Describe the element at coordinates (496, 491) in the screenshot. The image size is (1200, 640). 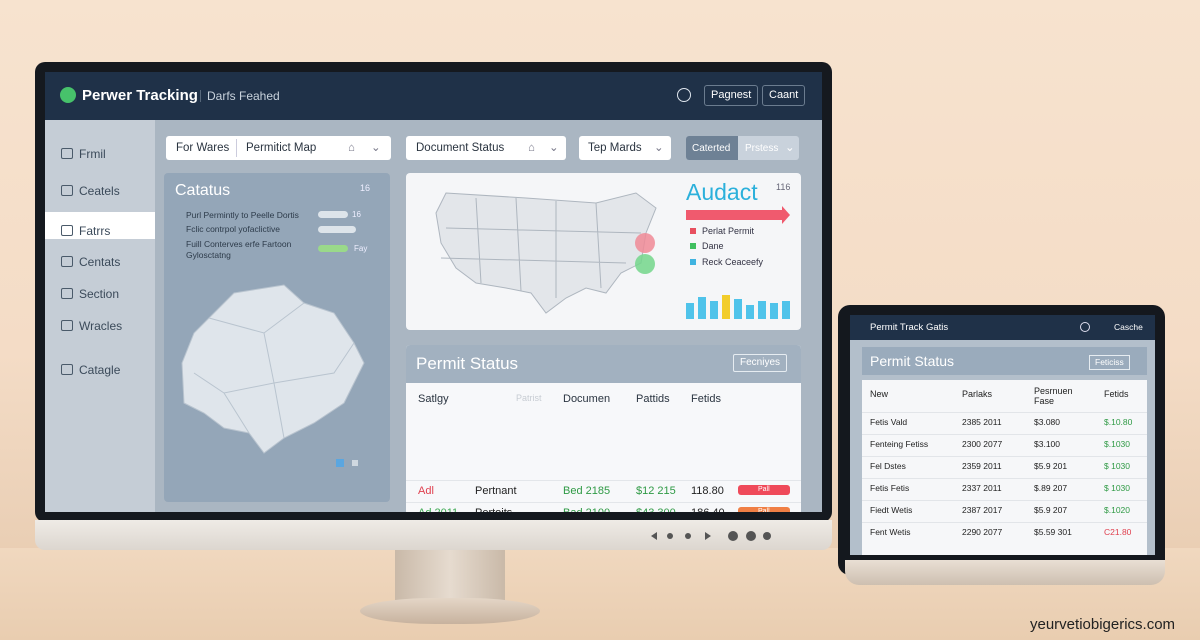
I see `cell: Pertnant` at that location.